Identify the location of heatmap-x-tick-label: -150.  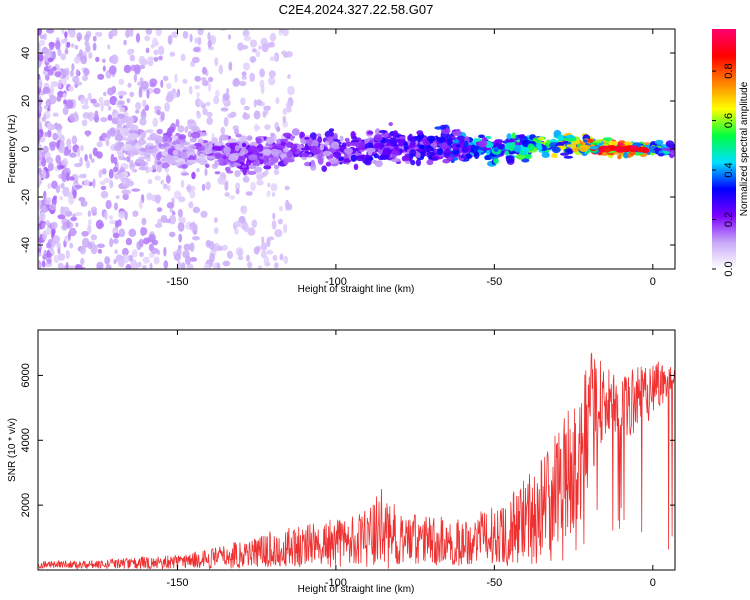
(177, 282).